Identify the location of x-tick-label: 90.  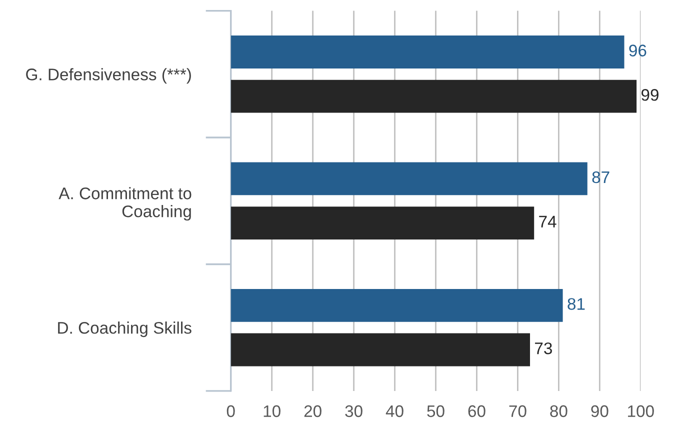
(599, 411).